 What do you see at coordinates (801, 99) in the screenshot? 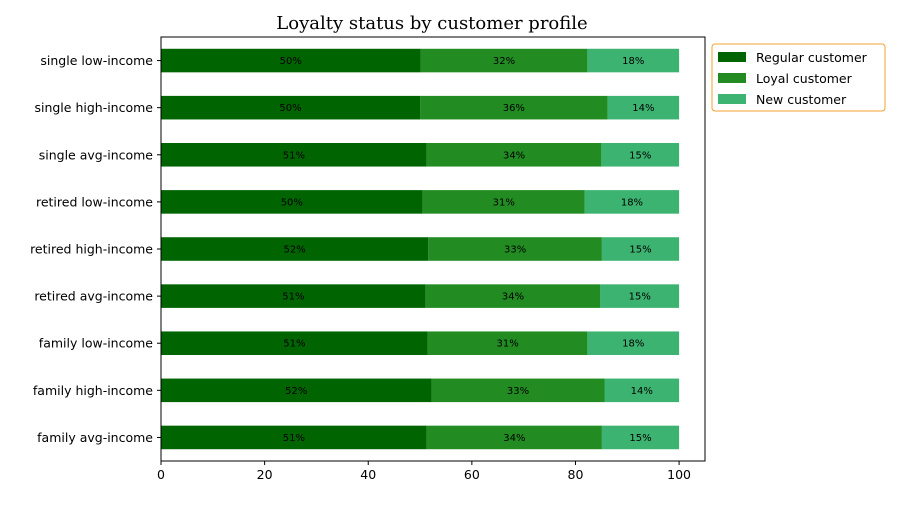
I see `legend-label: New customer` at bounding box center [801, 99].